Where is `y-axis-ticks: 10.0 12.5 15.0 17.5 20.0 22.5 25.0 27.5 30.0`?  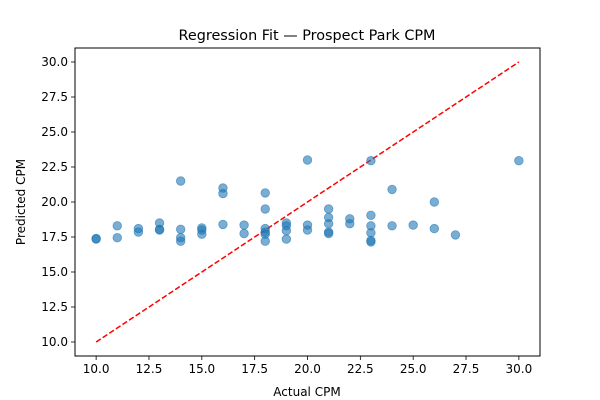 y-axis-ticks: 10.0 12.5 15.0 17.5 20.0 22.5 25.0 27.5 30.0 is located at coordinates (58, 202).